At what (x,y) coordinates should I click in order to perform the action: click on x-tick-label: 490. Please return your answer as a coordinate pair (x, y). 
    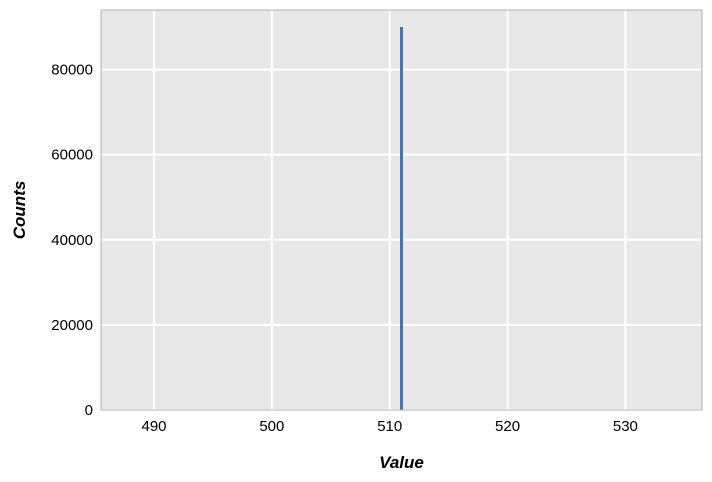
    Looking at the image, I should click on (154, 426).